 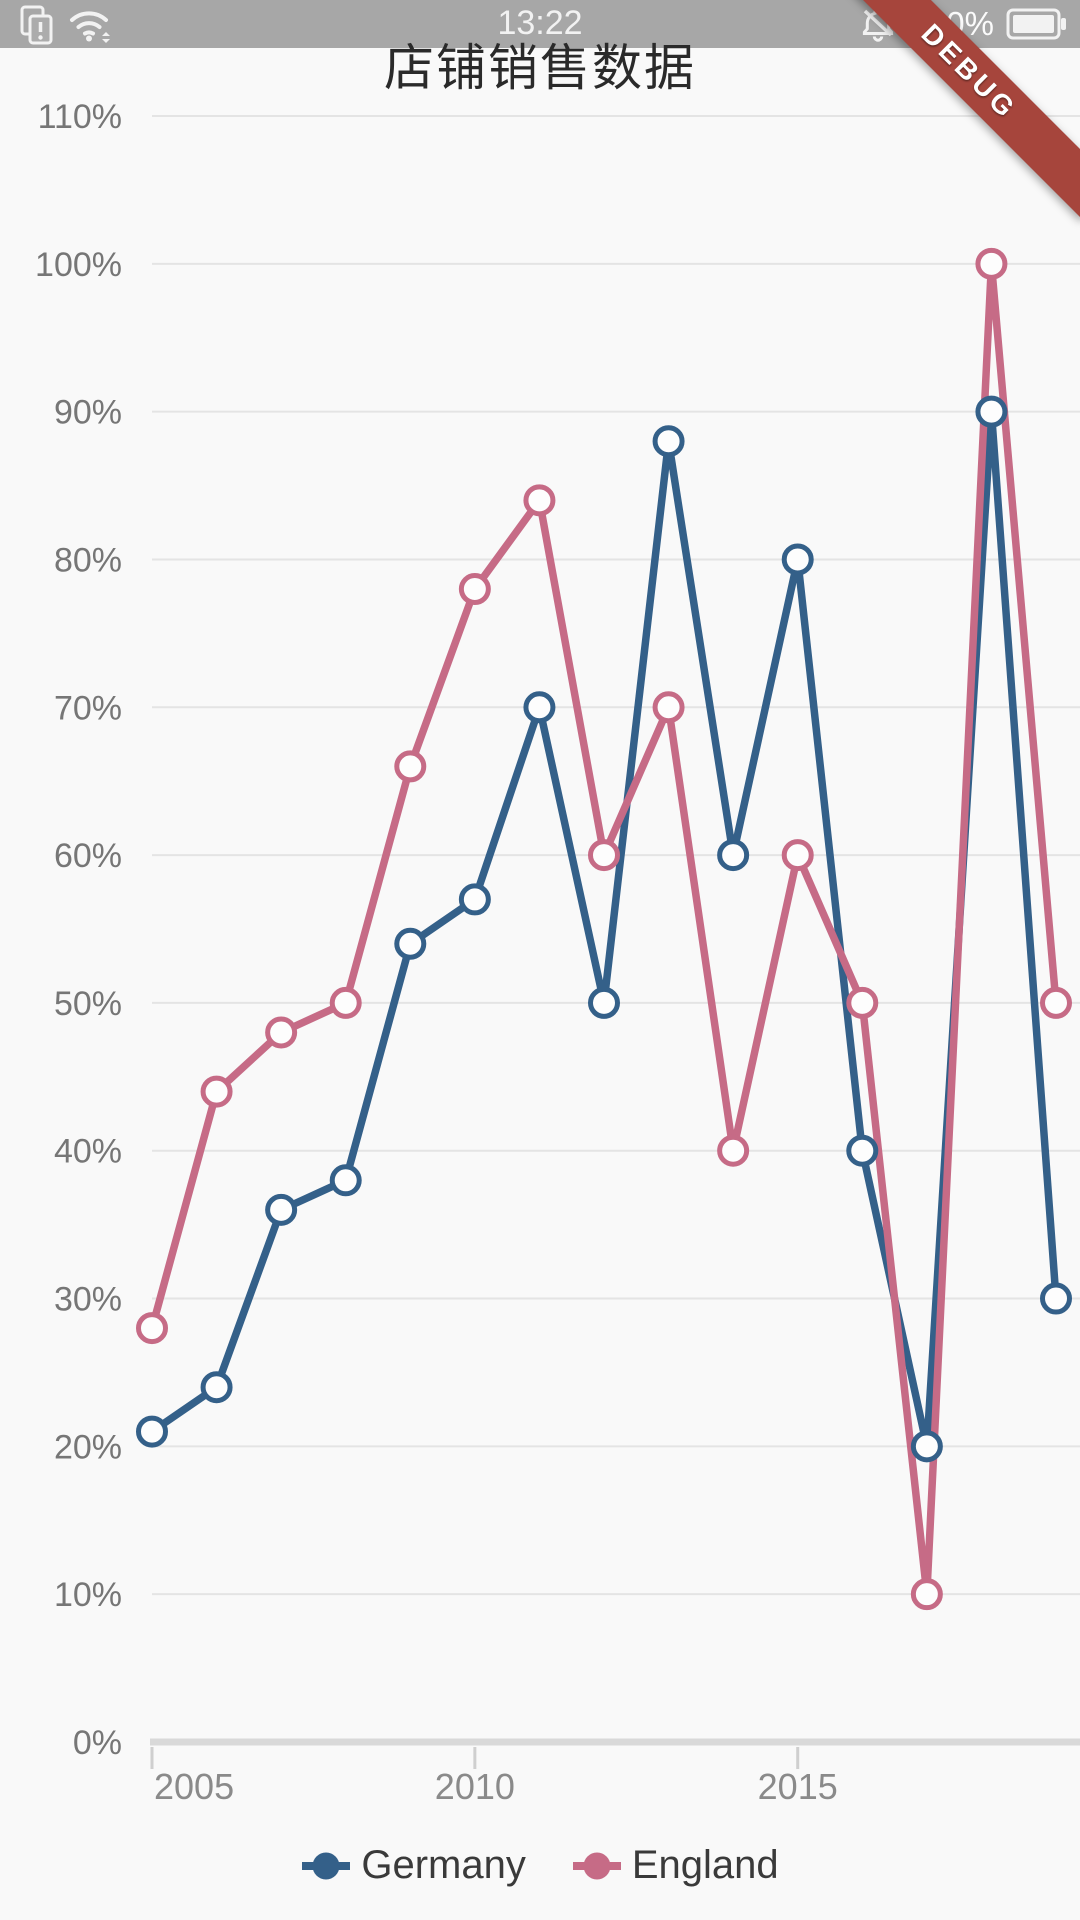 What do you see at coordinates (88, 1447) in the screenshot?
I see `y-axis-label: 20%` at bounding box center [88, 1447].